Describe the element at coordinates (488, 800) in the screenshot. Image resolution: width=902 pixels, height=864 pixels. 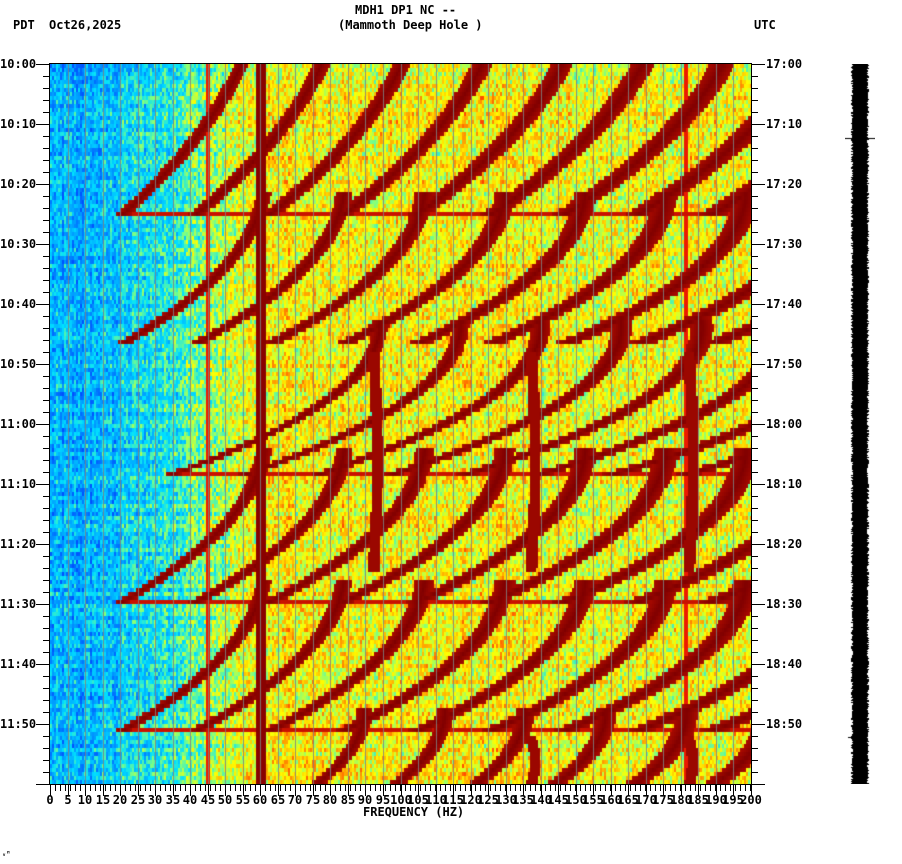
I see `x-label: 125` at that location.